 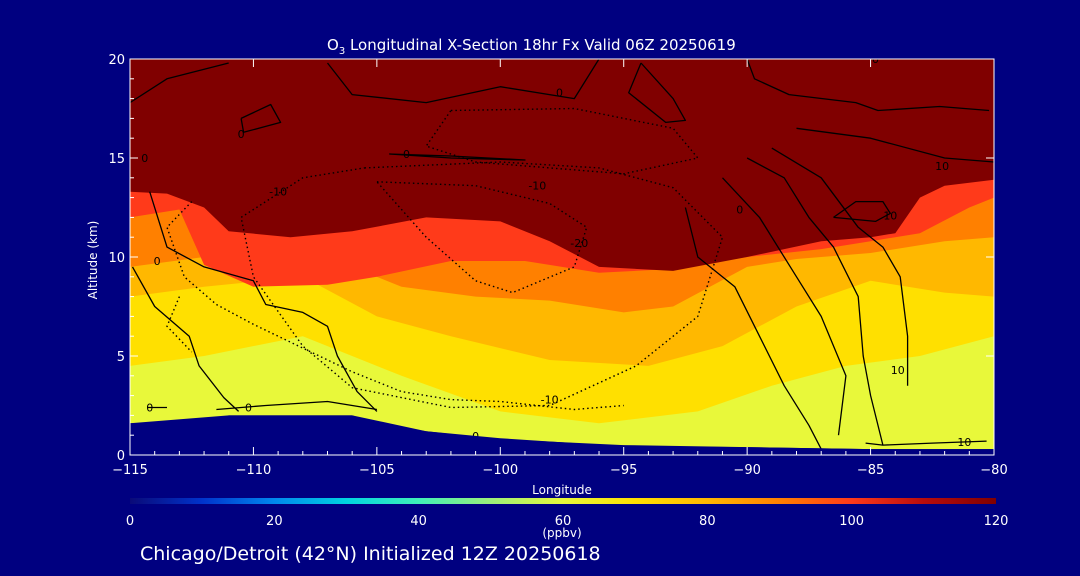 What do you see at coordinates (746, 470) in the screenshot?
I see `x-tick-label-5: −90` at bounding box center [746, 470].